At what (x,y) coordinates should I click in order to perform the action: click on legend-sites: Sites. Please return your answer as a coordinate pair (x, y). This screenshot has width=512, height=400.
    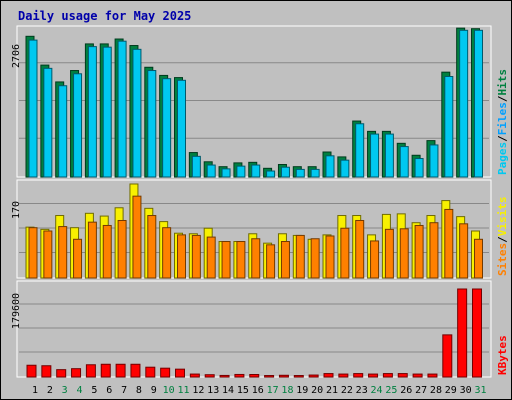
    Looking at the image, I should click on (502, 259).